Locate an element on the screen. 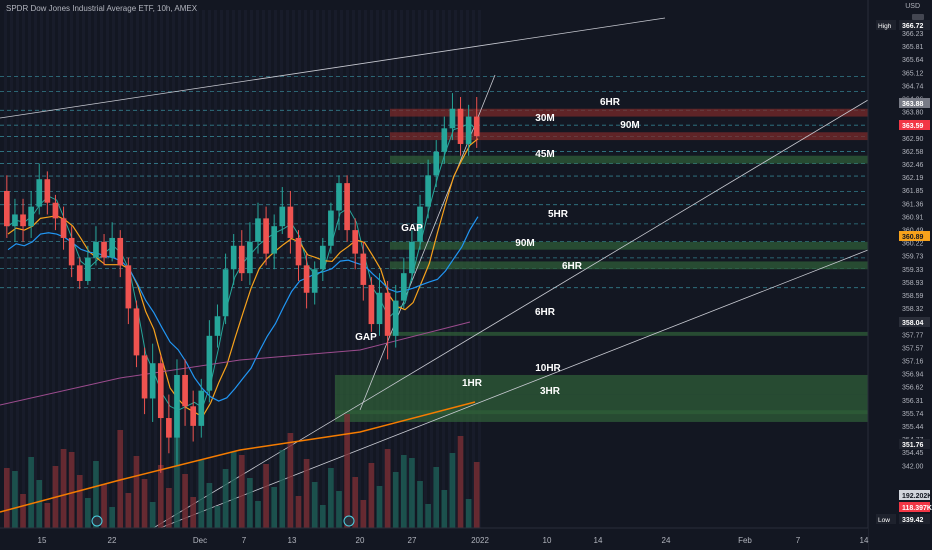 The image size is (932, 550). time-tick-label: 7 is located at coordinates (798, 540).